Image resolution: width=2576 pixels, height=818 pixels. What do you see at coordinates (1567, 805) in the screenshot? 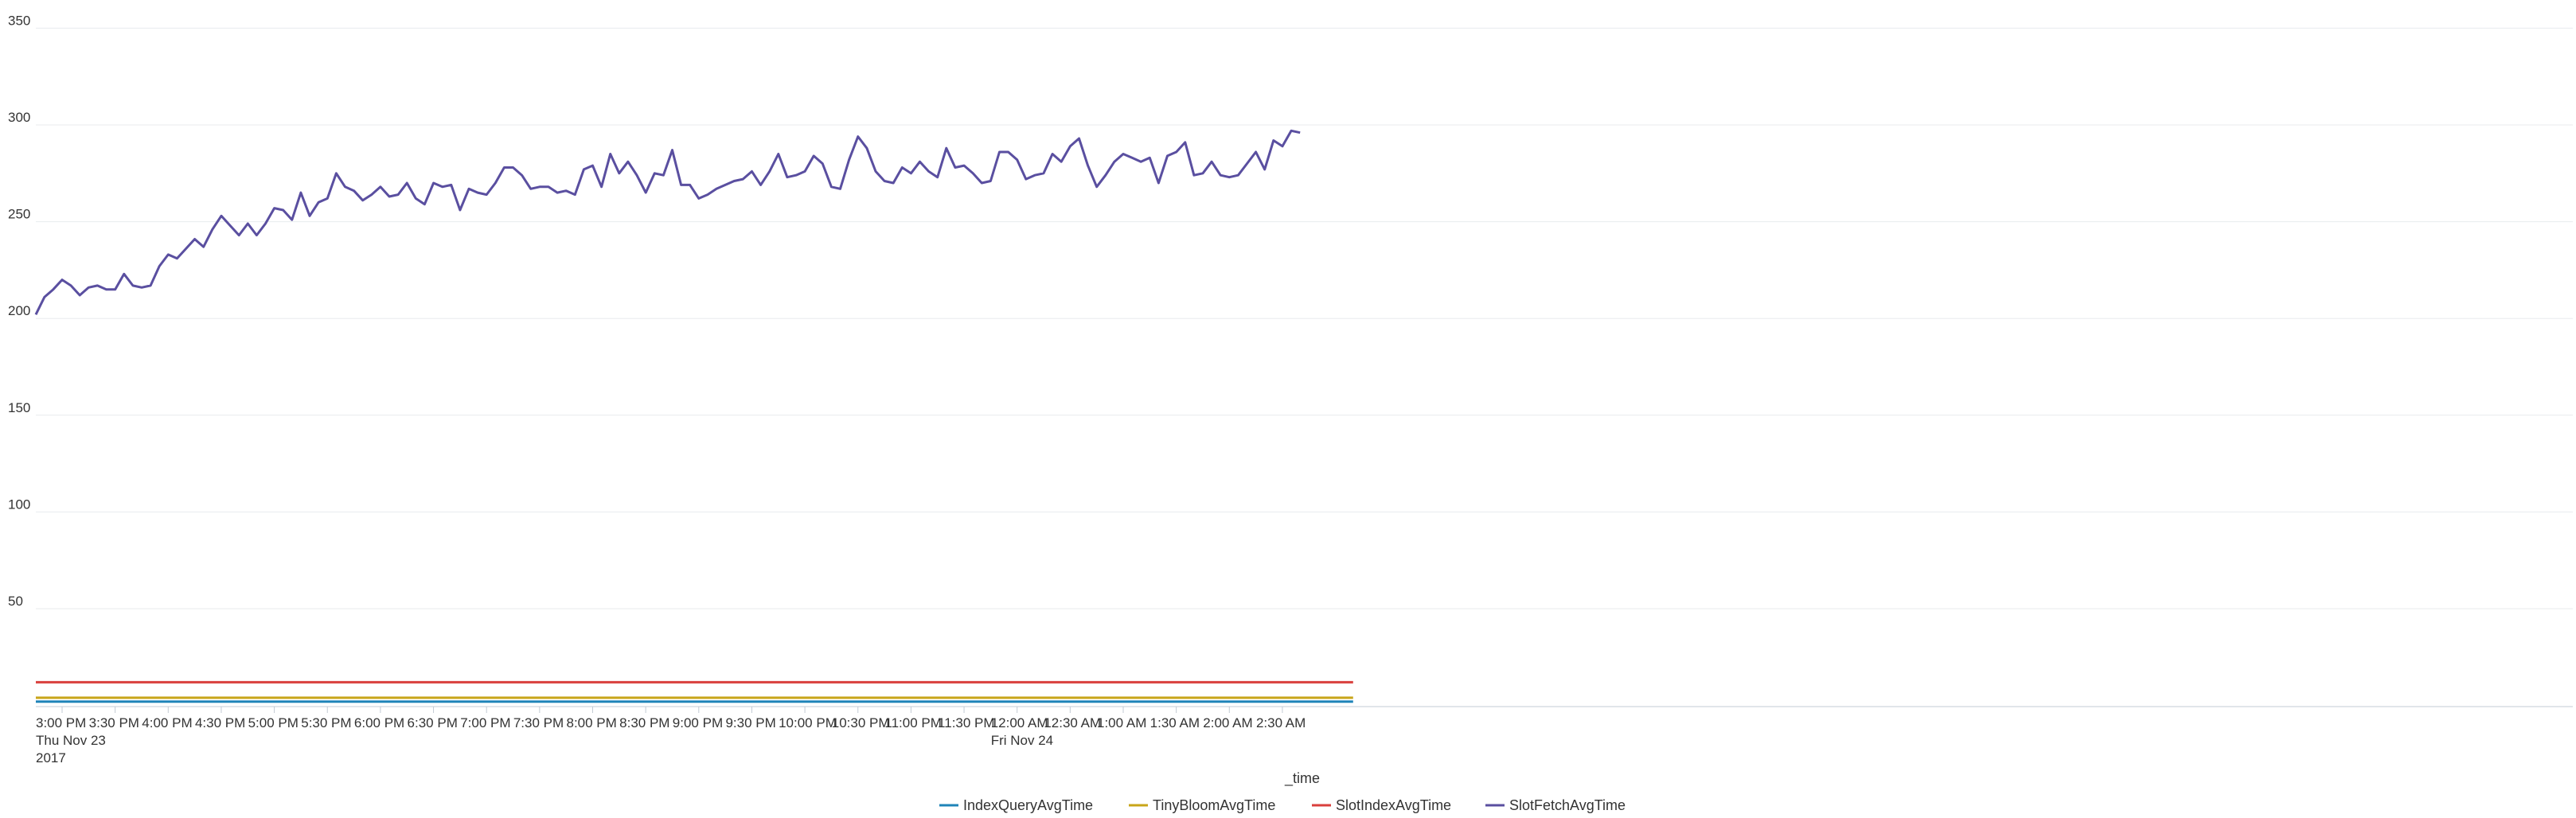
I see `legend-item-label: SlotFetchAvgTime` at bounding box center [1567, 805].